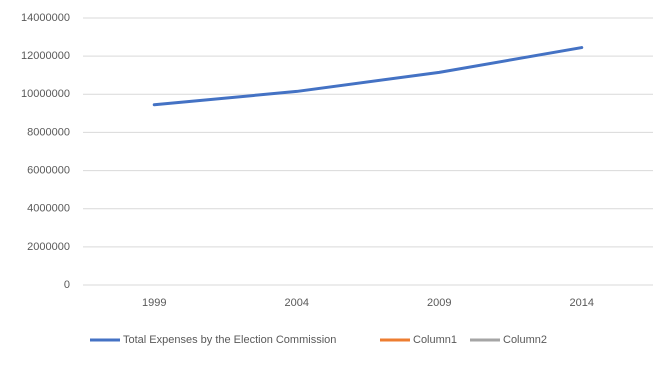 The image size is (661, 377). What do you see at coordinates (368, 76) in the screenshot?
I see `data-line` at bounding box center [368, 76].